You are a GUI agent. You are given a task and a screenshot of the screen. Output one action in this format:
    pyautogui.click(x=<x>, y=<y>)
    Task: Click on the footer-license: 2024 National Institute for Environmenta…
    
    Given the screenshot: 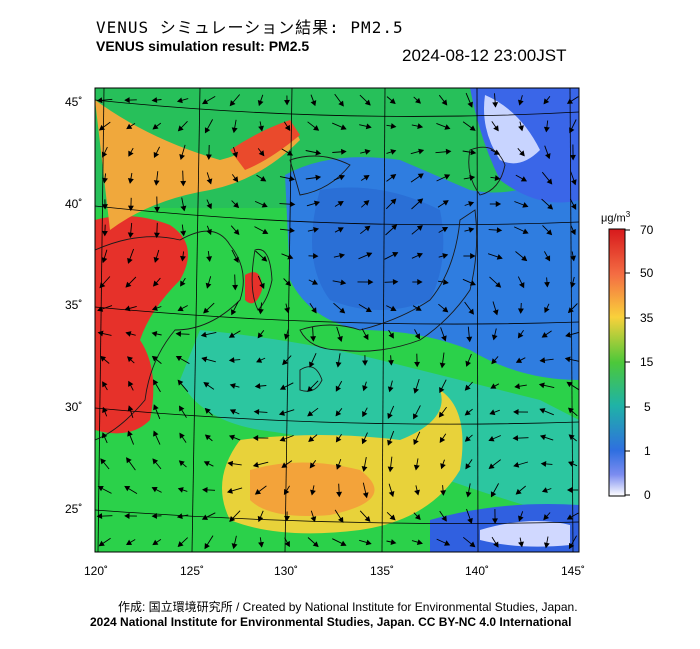 What is the action you would take?
    pyautogui.click(x=331, y=622)
    